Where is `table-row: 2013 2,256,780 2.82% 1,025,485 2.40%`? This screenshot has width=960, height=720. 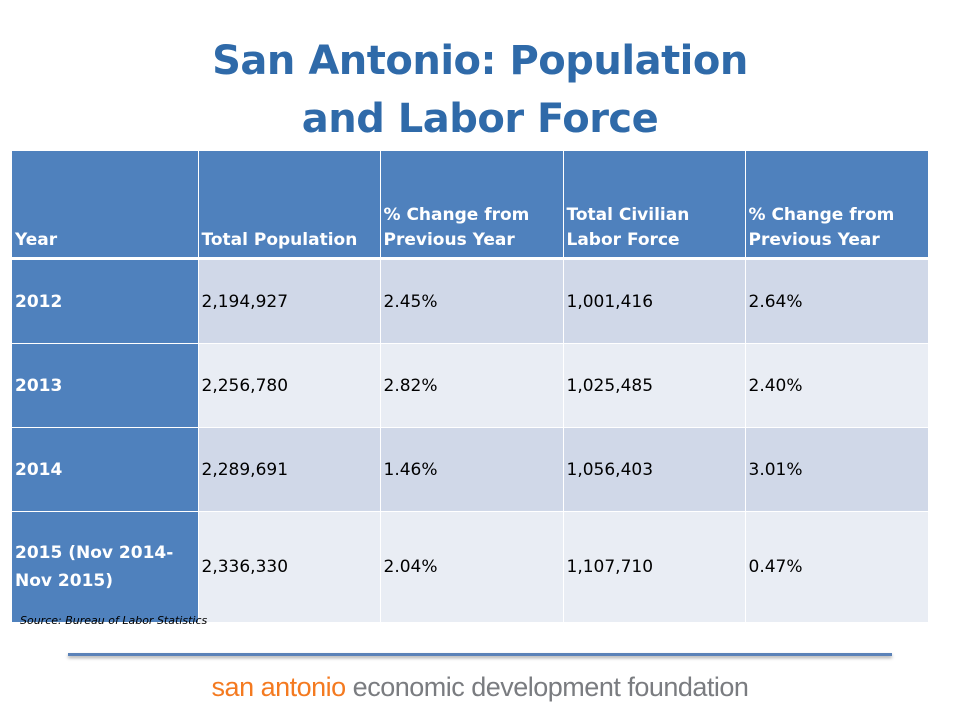 table-row: 2013 2,256,780 2.82% 1,025,485 2.40% is located at coordinates (470, 385).